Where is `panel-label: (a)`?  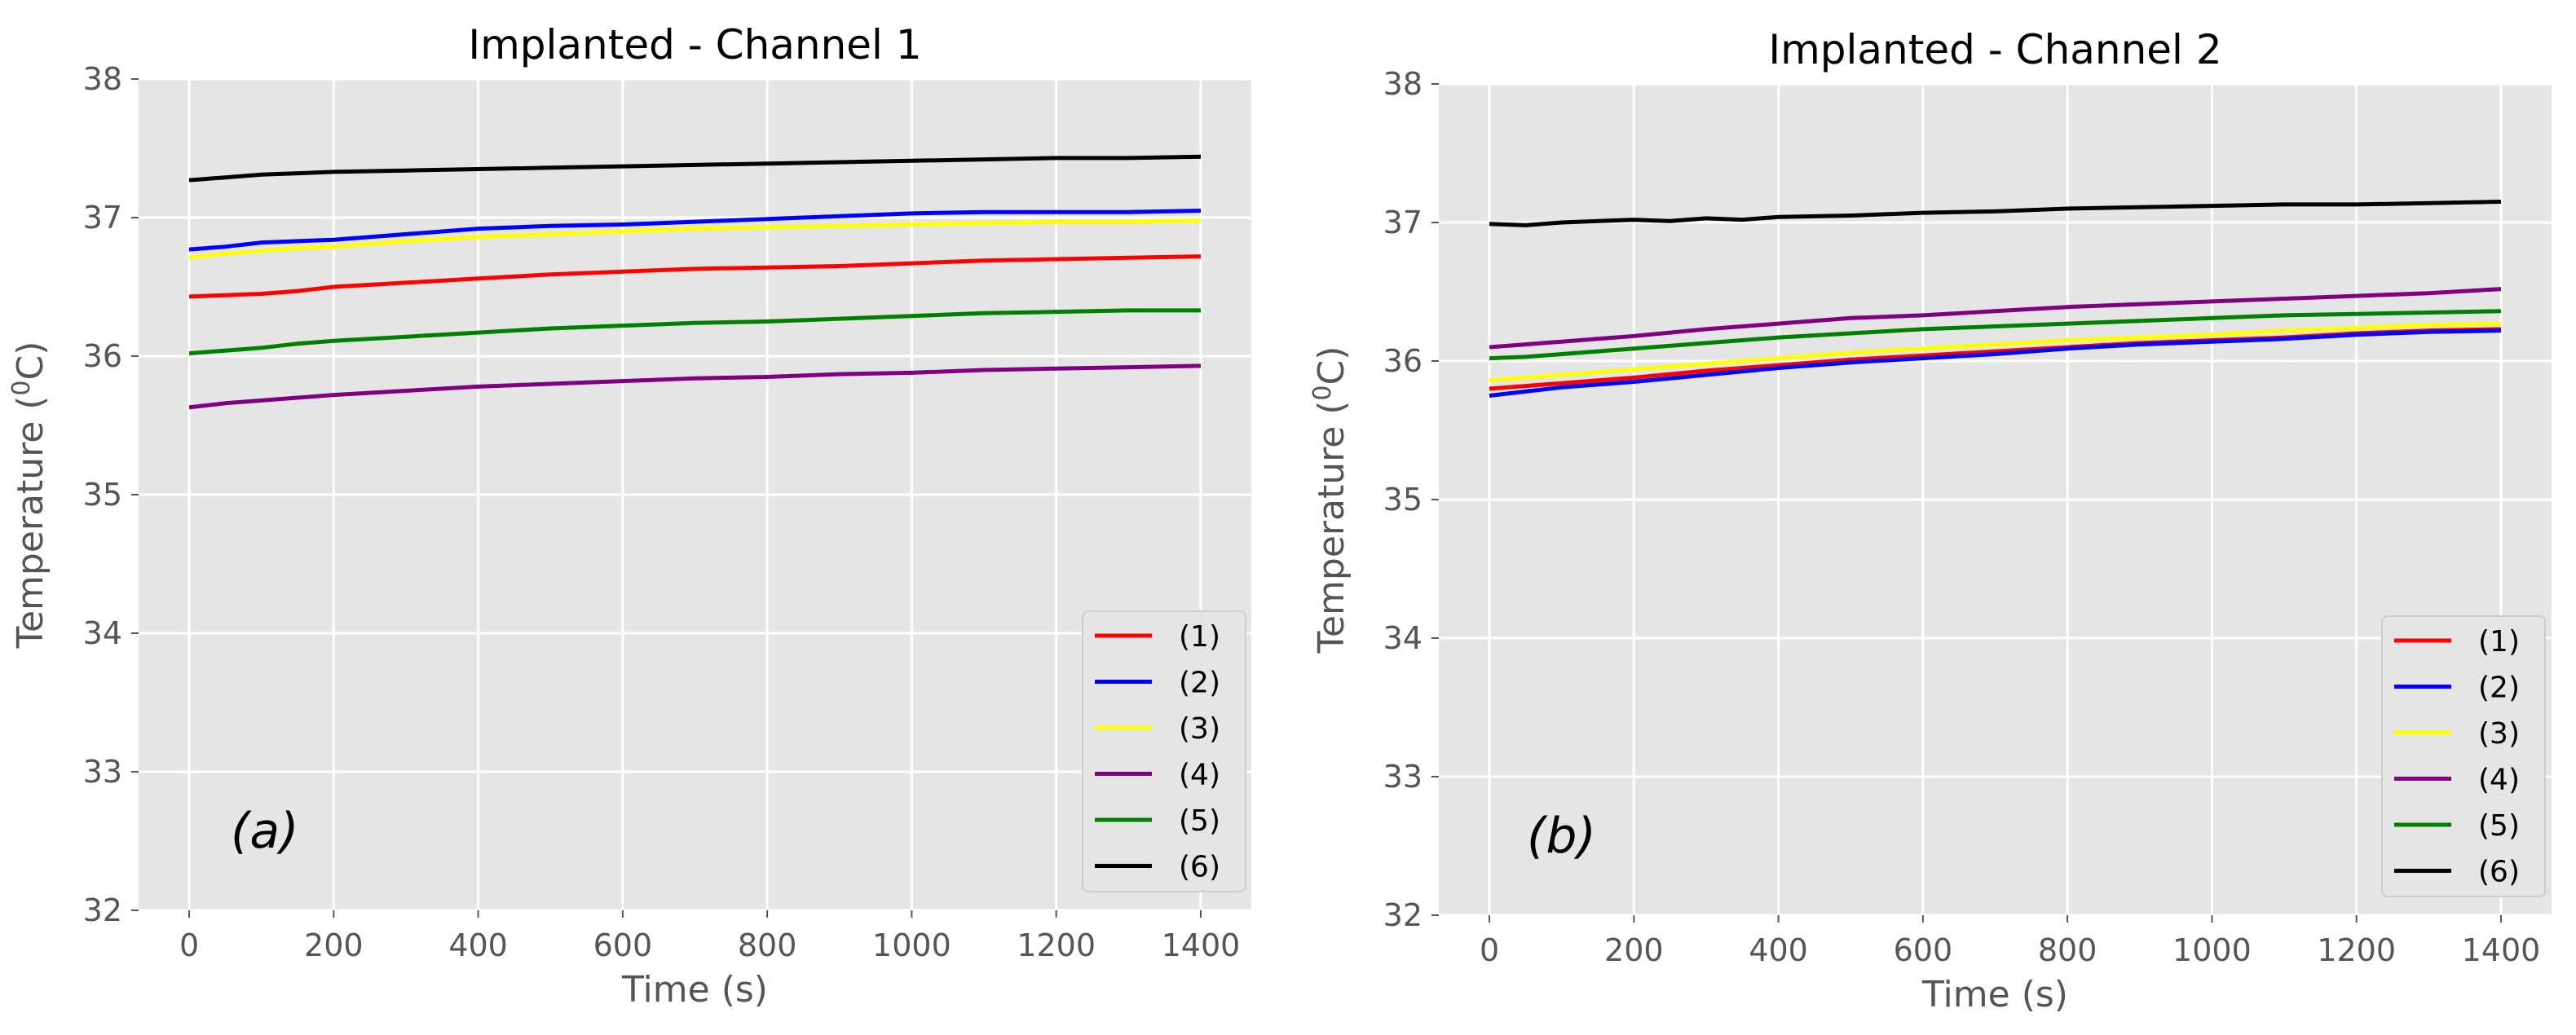
panel-label: (a) is located at coordinates (265, 831).